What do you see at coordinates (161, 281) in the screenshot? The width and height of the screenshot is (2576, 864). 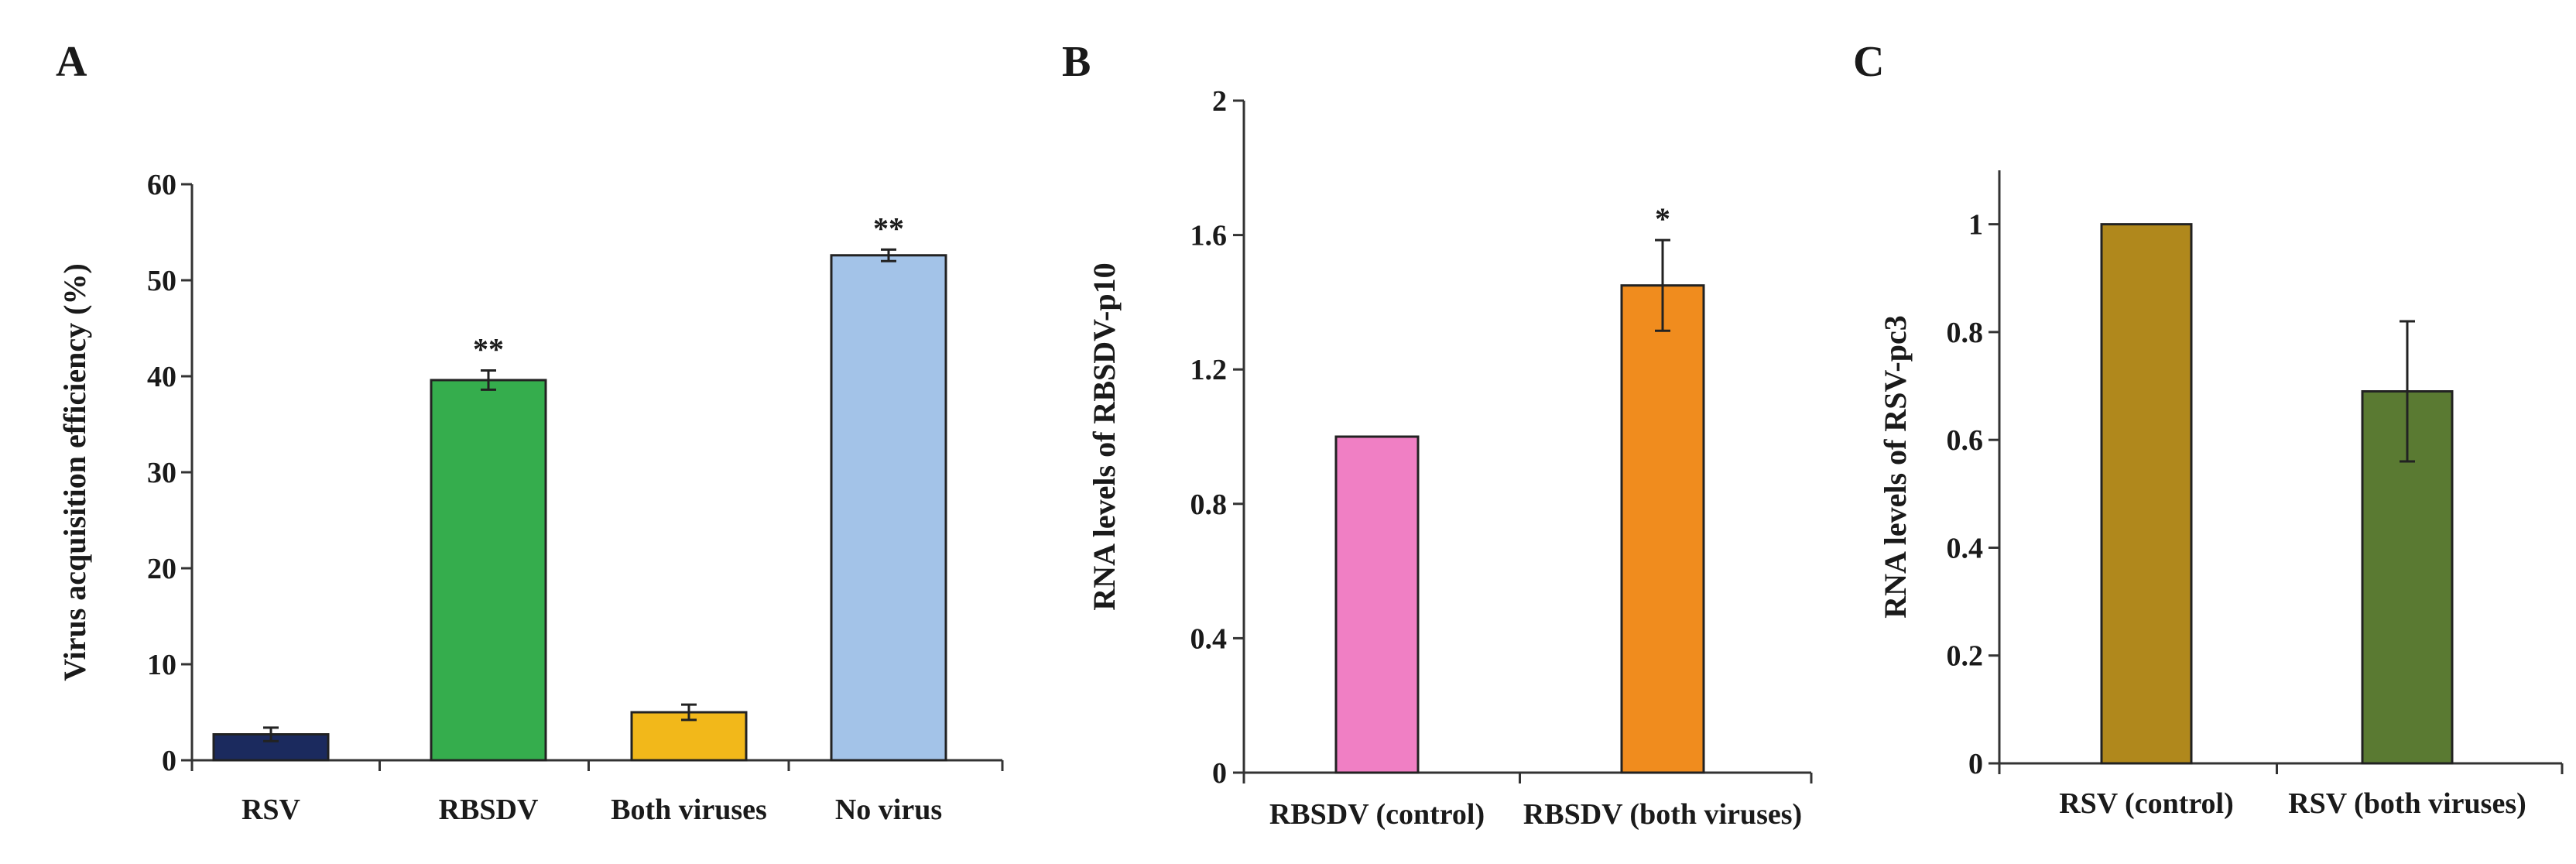 I see `y-tick-label: 50` at bounding box center [161, 281].